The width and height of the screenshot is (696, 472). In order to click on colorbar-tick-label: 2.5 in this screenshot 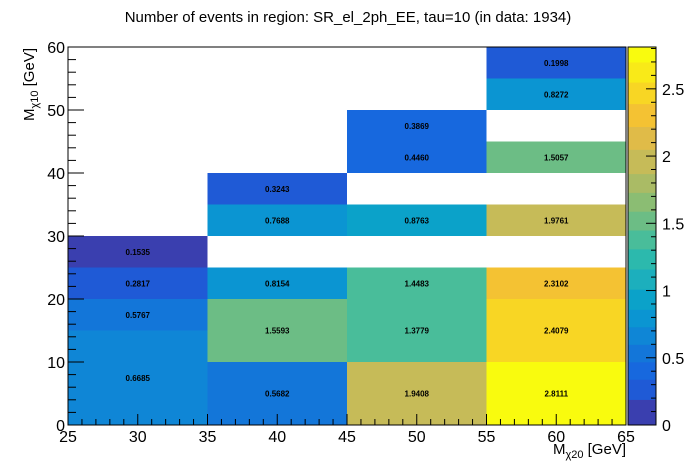, I will do `click(673, 90)`.